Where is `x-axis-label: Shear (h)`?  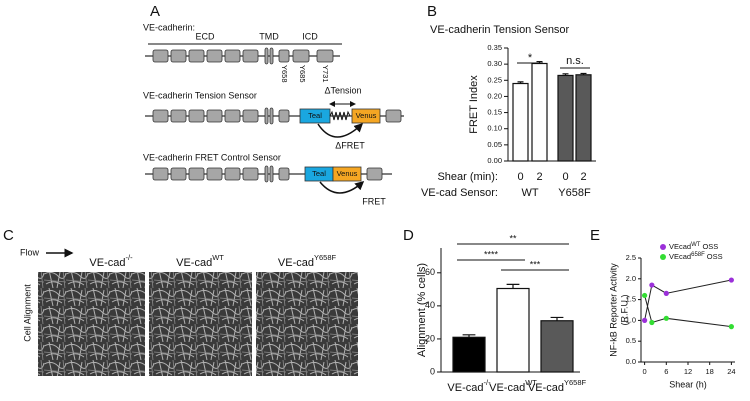
x-axis-label: Shear (h) is located at coordinates (688, 384).